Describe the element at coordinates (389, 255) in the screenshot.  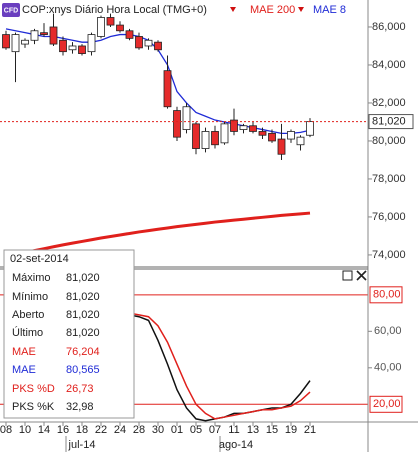
I see `y-tick-label: 74,000` at that location.